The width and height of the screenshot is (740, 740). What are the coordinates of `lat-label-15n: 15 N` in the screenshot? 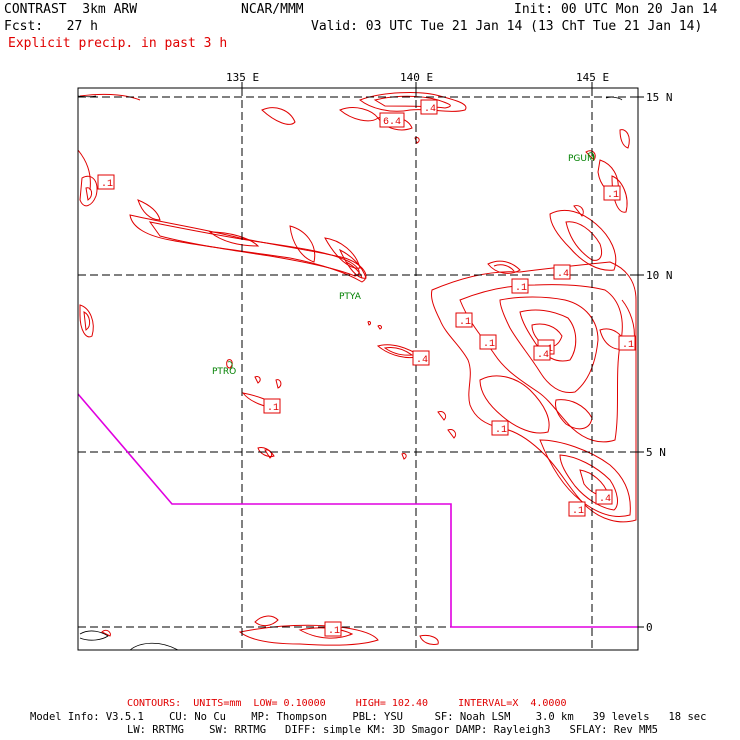 It's located at (659, 97).